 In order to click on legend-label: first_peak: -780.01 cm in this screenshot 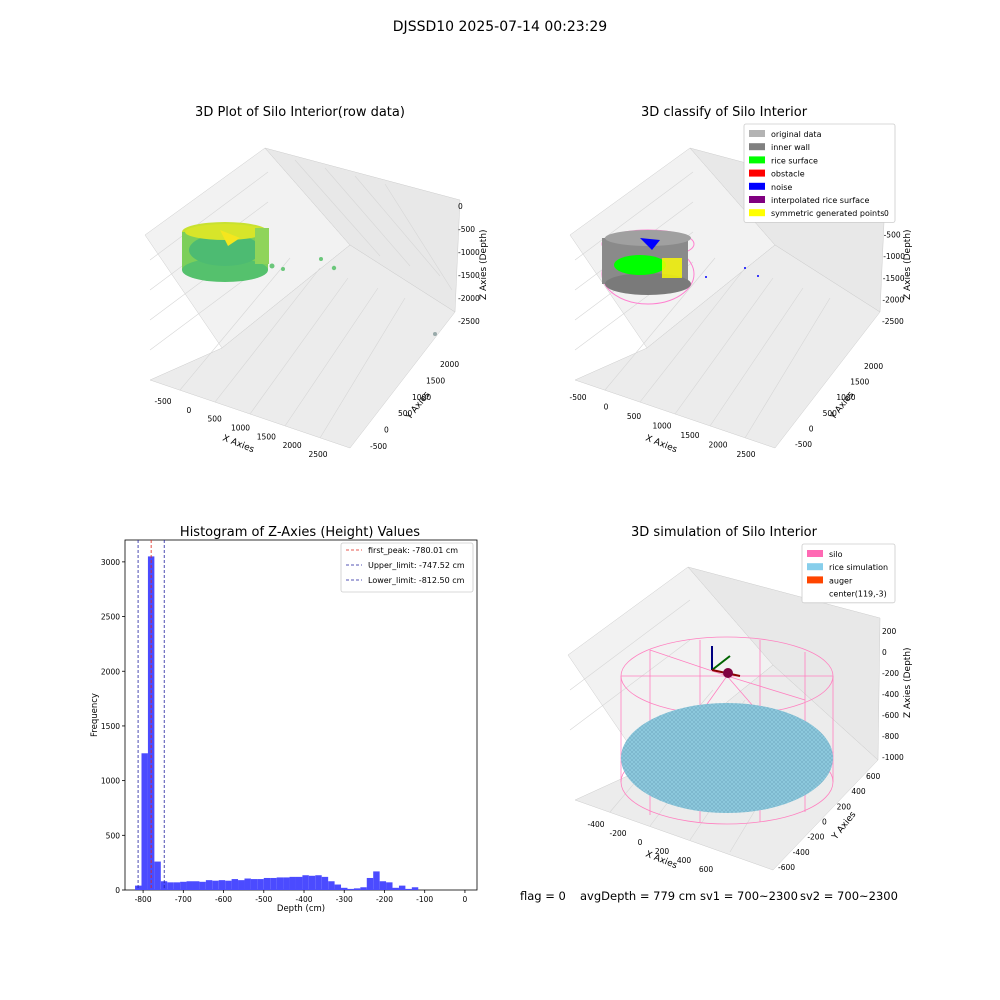, I will do `click(413, 550)`.